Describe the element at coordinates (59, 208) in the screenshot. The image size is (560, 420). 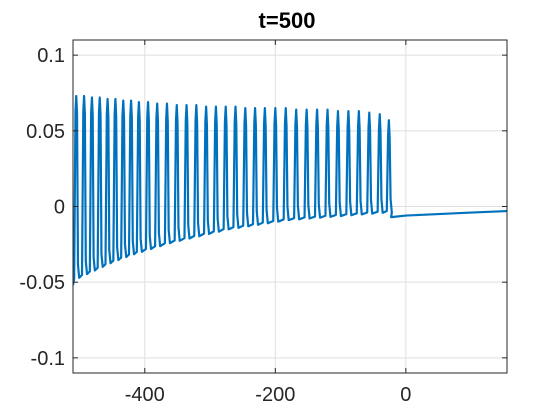
I see `y-tick-label: 0` at that location.